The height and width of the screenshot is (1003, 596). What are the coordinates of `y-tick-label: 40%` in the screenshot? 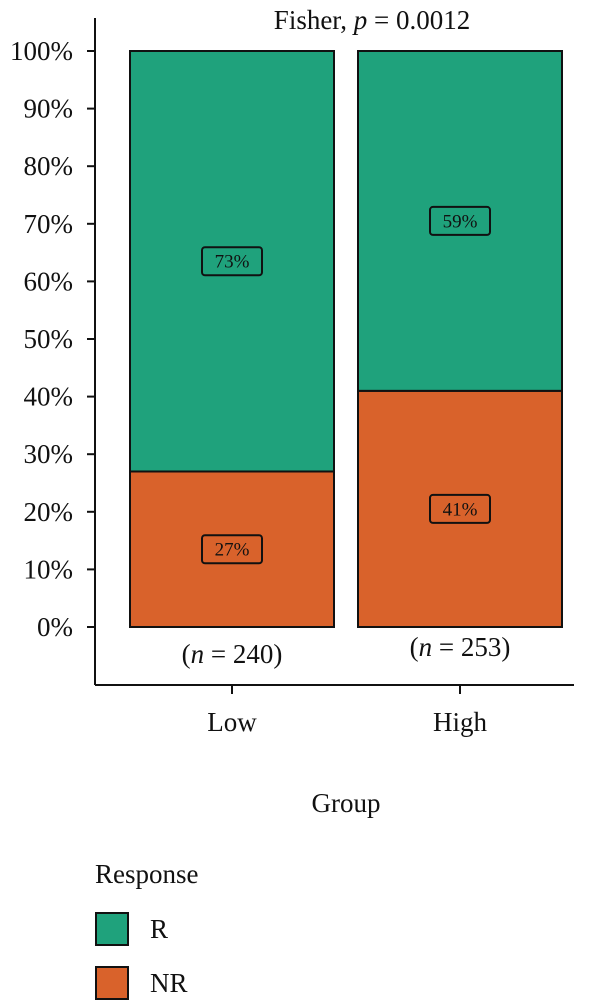 It's located at (49, 397).